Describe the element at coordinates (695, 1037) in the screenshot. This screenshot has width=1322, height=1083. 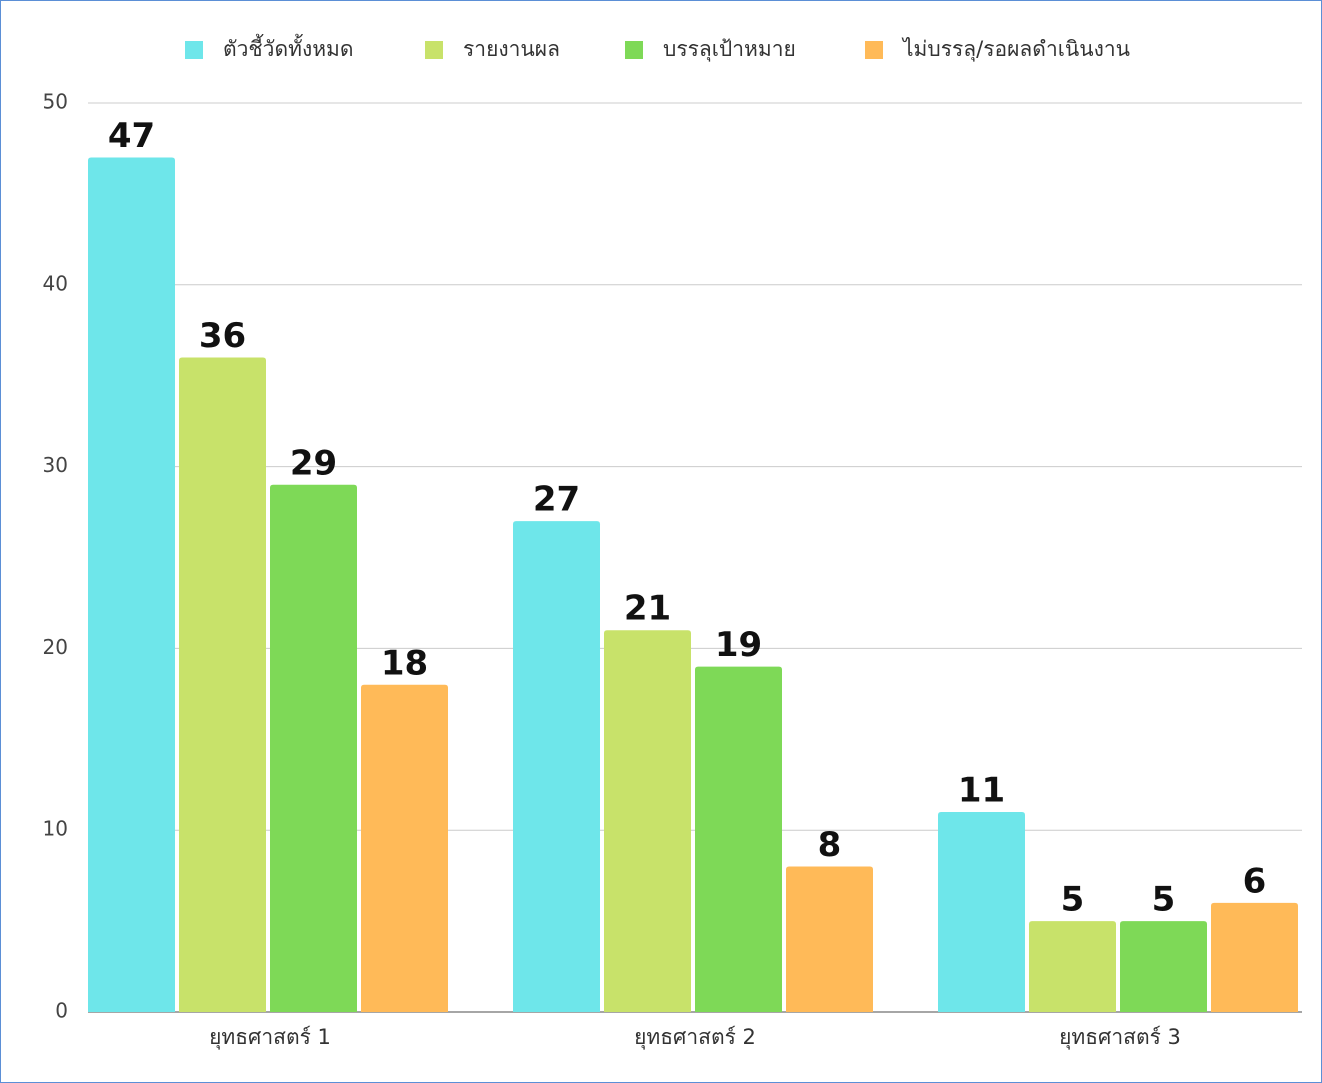
I see `x-tick-label: ยุทธศาสตร์ 2` at that location.